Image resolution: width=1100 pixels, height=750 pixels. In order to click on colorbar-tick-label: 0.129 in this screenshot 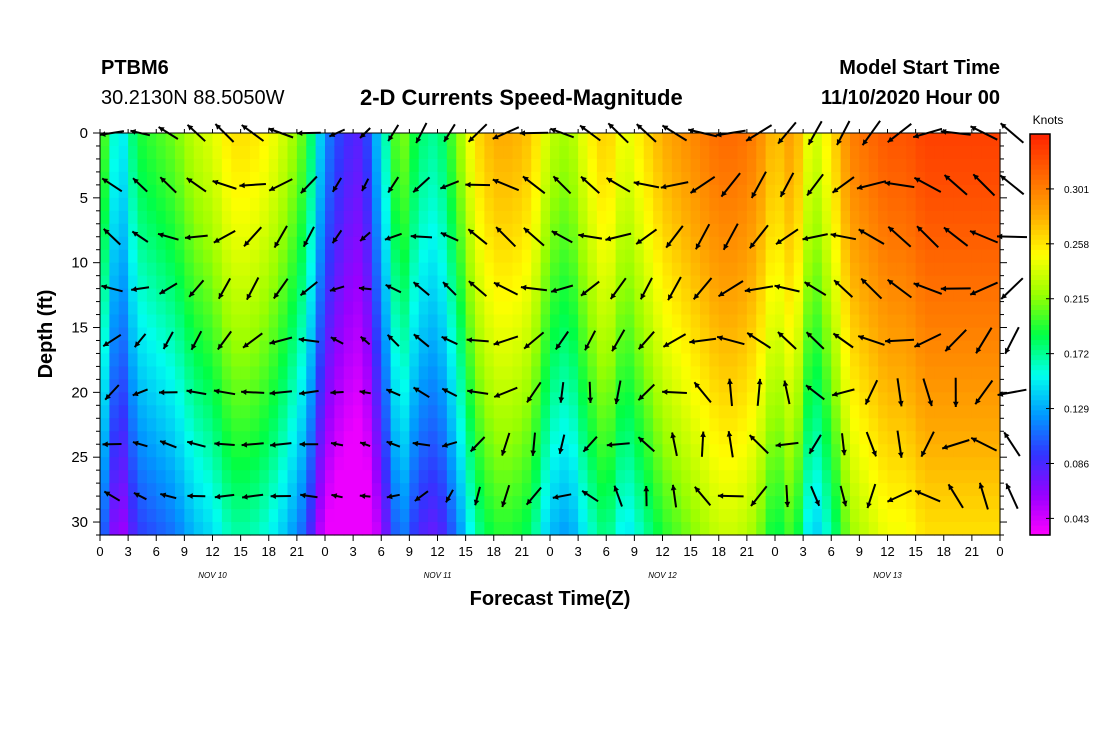, I will do `click(1076, 410)`.